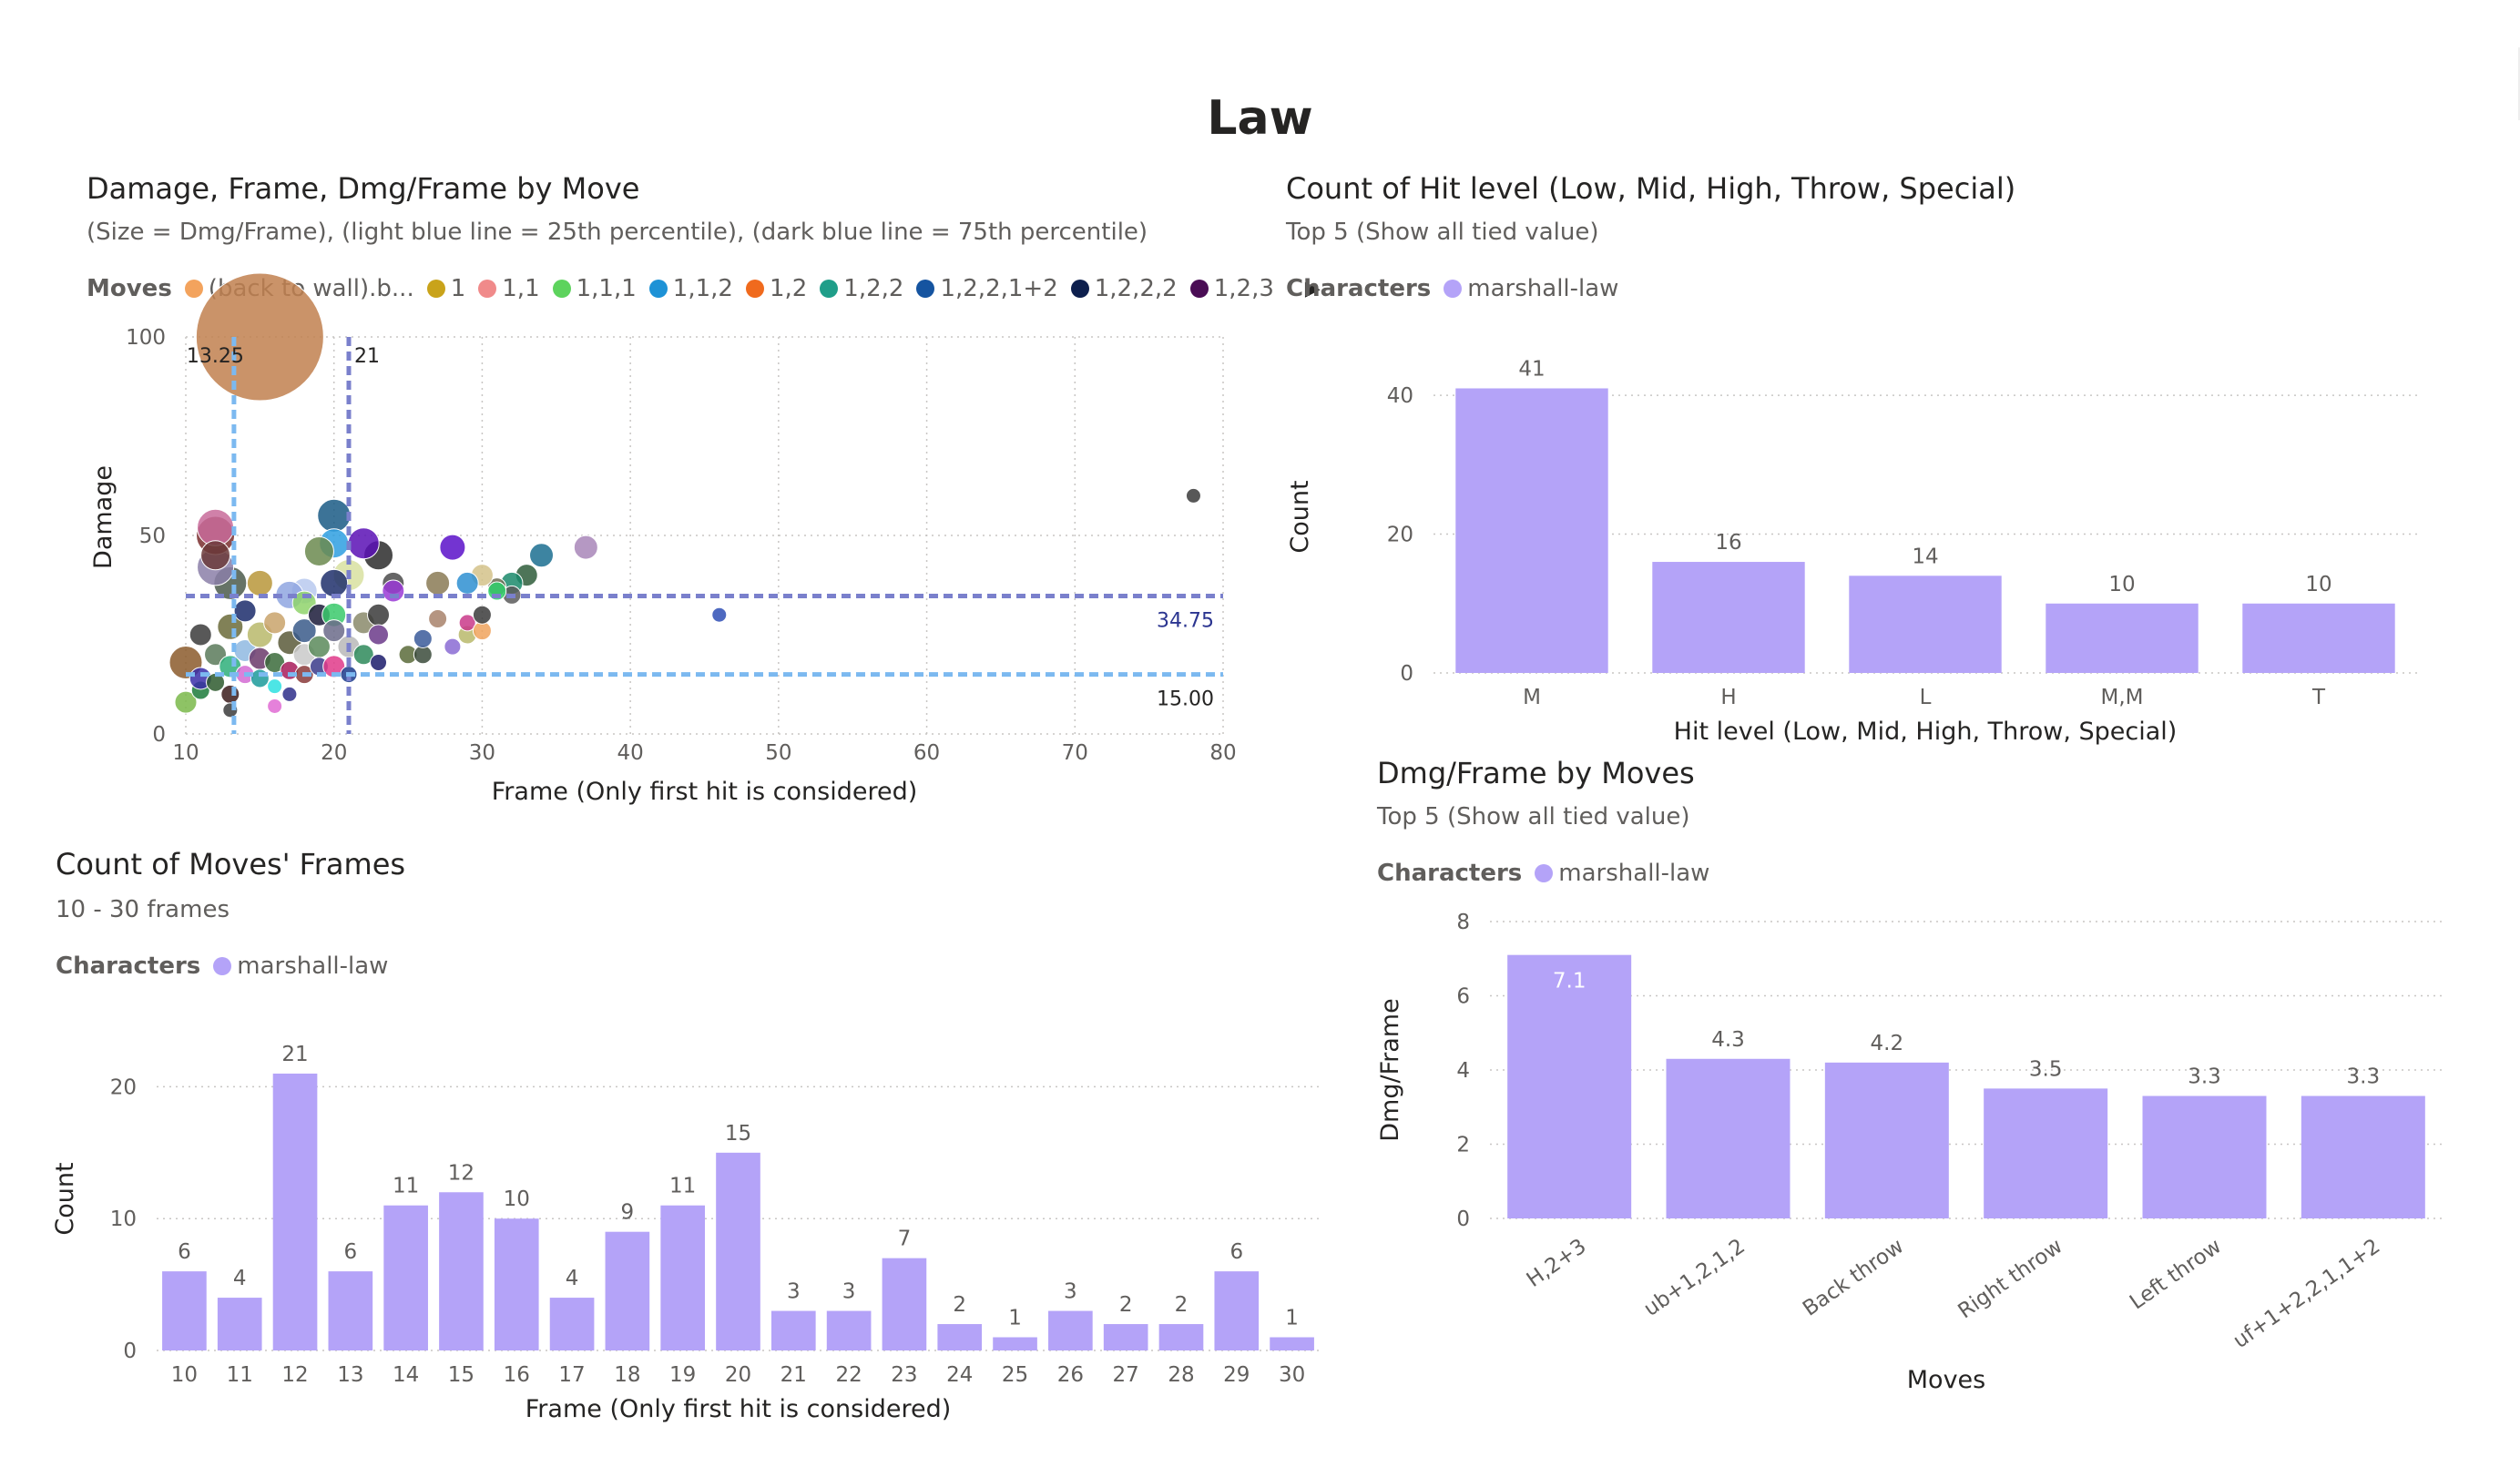 The image size is (2520, 1457). I want to click on page-title: Law, so click(1260, 118).